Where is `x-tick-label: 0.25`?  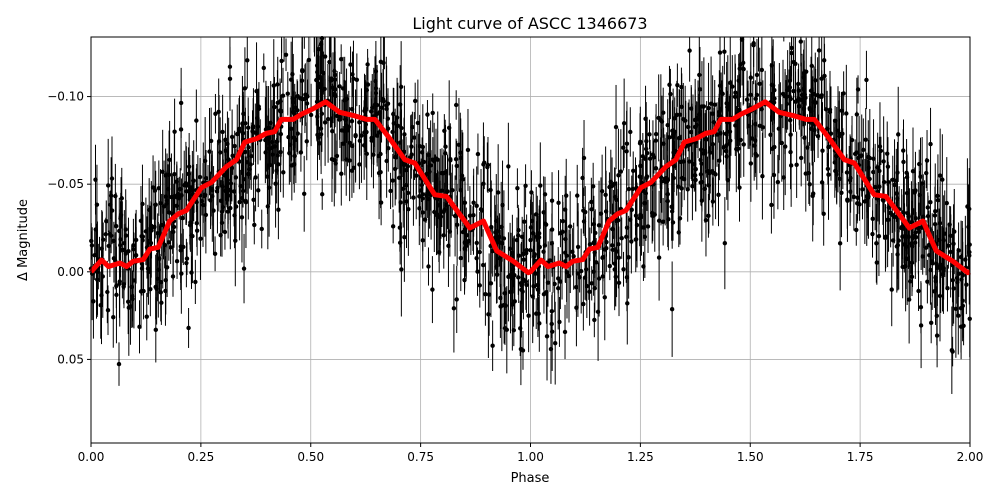
x-tick-label: 0.25 is located at coordinates (201, 457).